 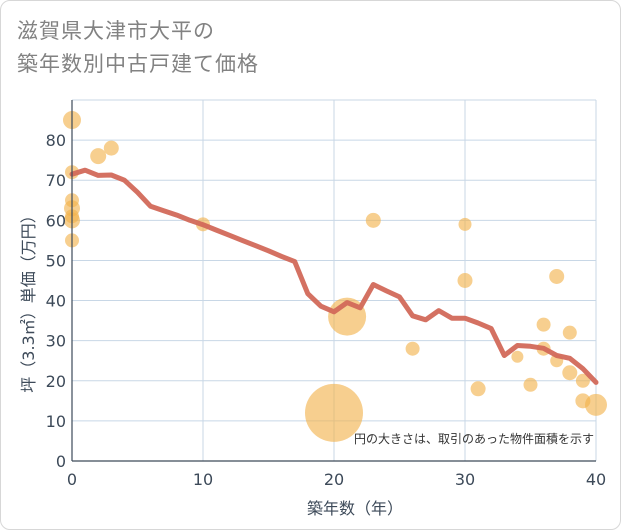 I want to click on chart-title-line-1: 滋賀県大津市大平の, so click(x=116, y=31).